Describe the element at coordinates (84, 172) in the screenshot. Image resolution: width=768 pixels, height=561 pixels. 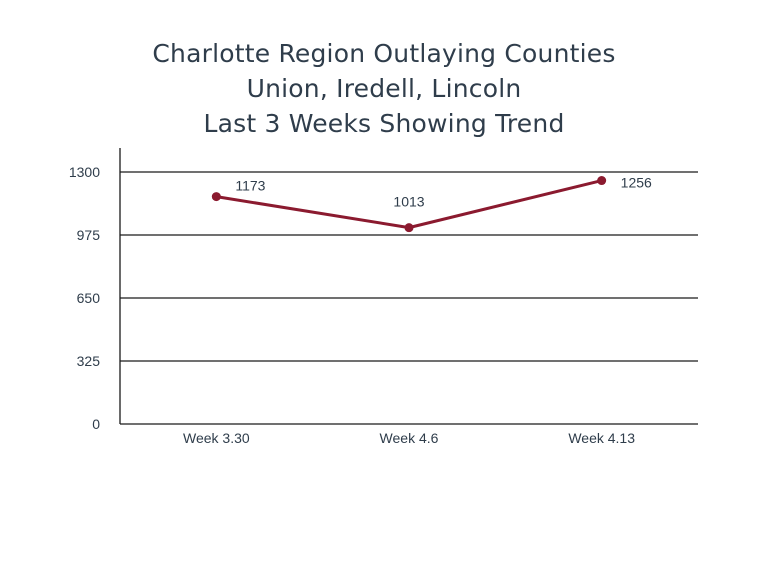
I see `y-tick-label-4: 1300` at that location.